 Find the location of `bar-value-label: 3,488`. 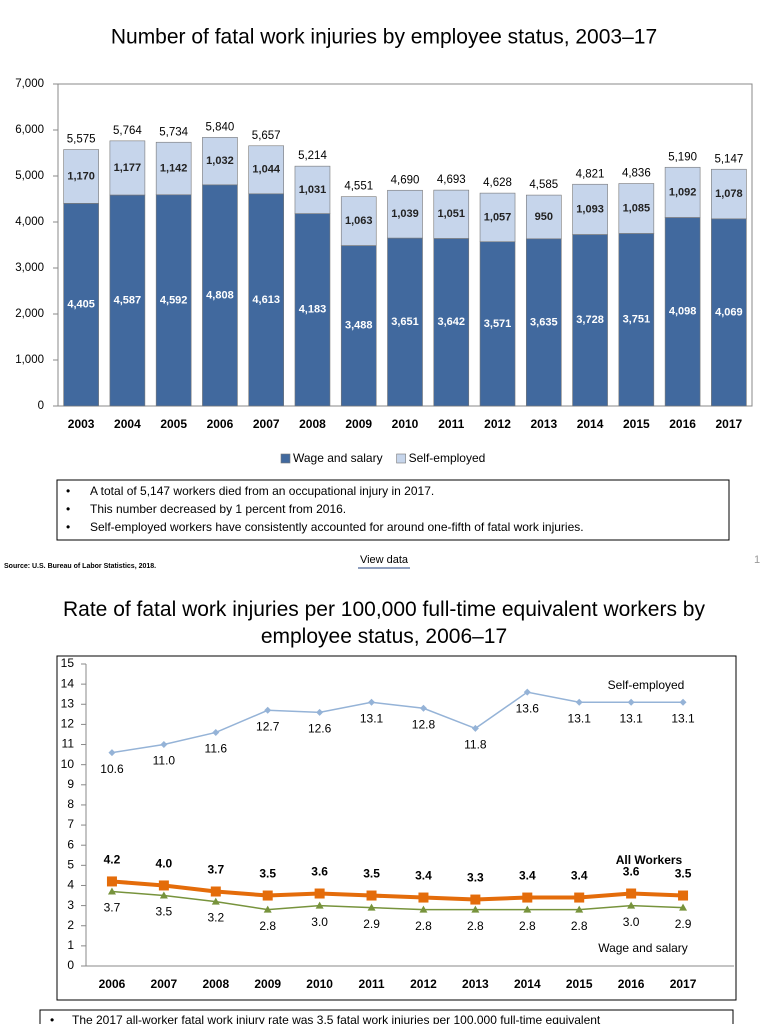

bar-value-label: 3,488 is located at coordinates (359, 326).